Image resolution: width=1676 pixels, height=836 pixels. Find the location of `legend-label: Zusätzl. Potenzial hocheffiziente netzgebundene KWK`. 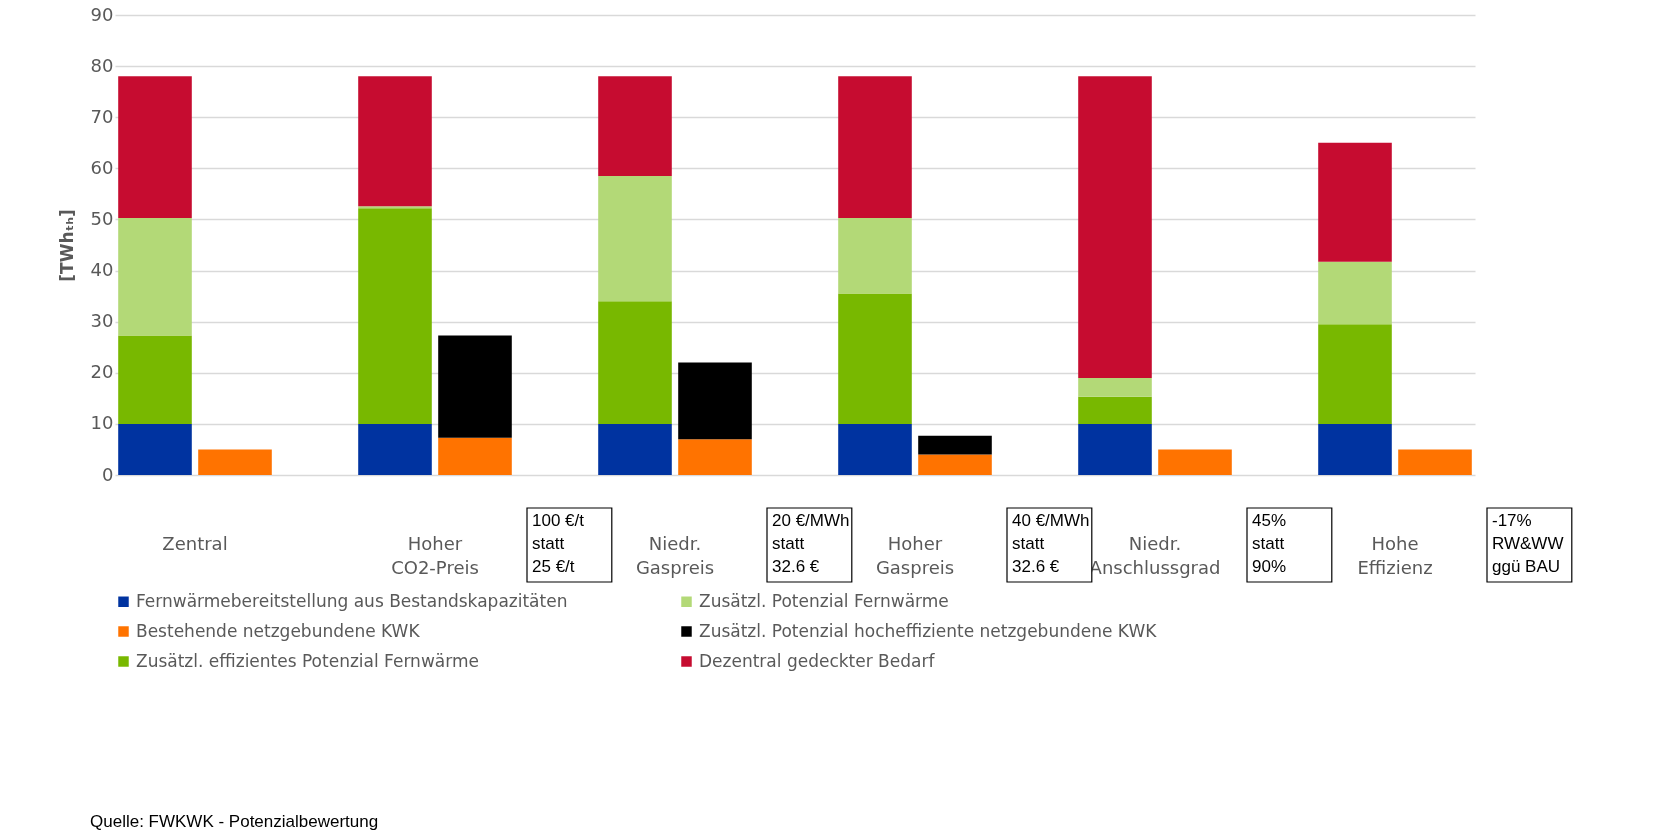

legend-label: Zusätzl. Potenzial hocheffiziente netzgebundene KWK is located at coordinates (928, 630).